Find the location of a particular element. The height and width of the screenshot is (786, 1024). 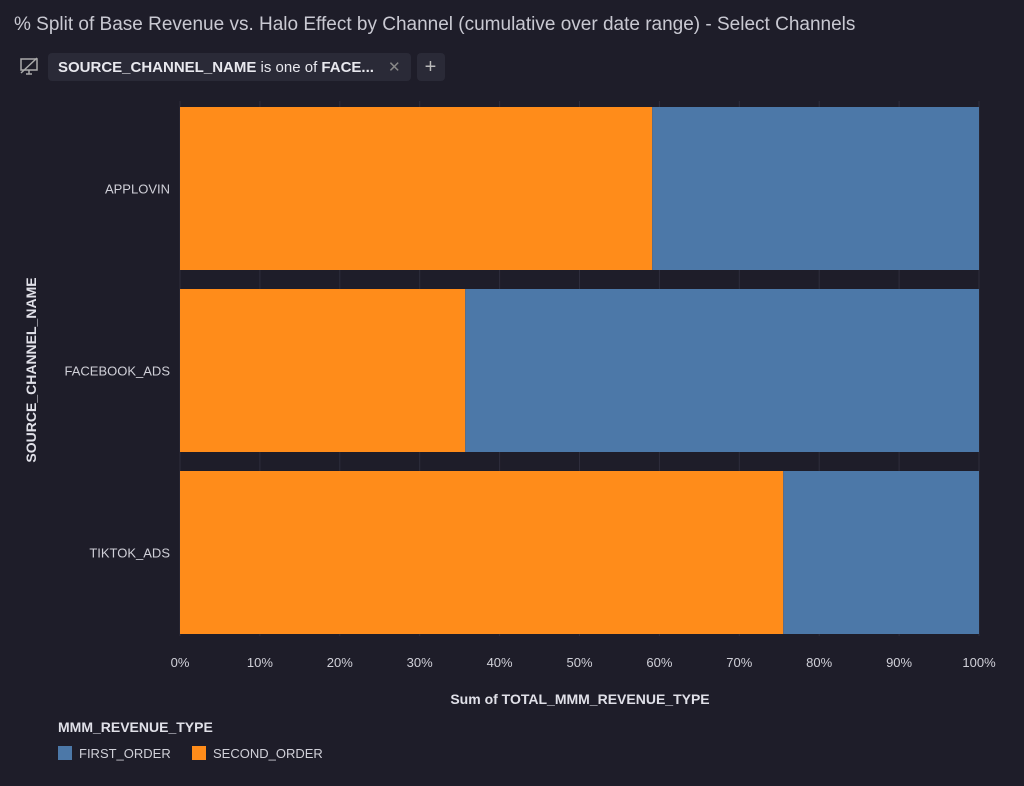

filter-operator: is one of is located at coordinates (289, 67).